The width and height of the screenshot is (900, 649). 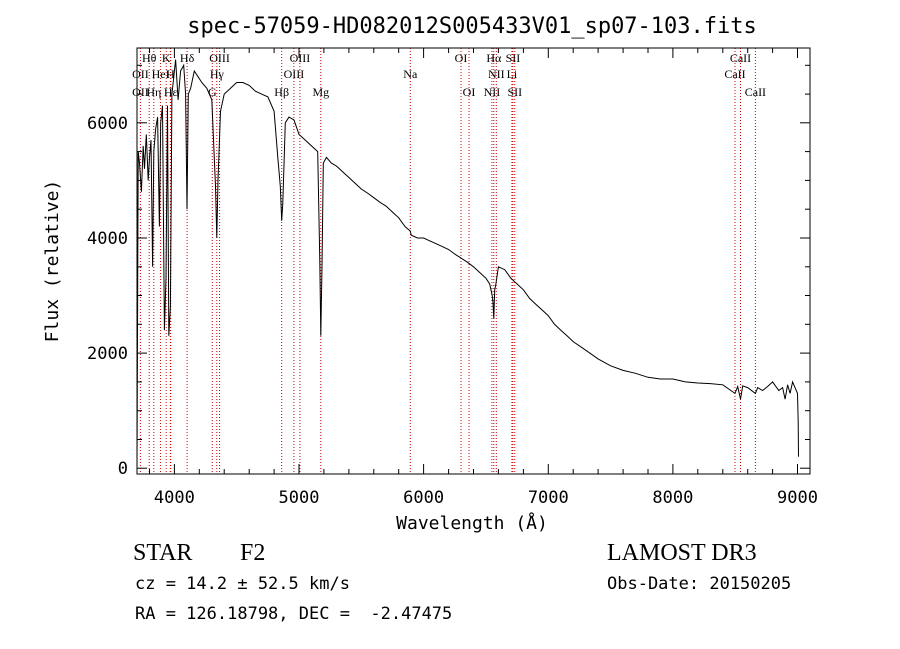 What do you see at coordinates (107, 239) in the screenshot?
I see `y-tick-label: 4000` at bounding box center [107, 239].